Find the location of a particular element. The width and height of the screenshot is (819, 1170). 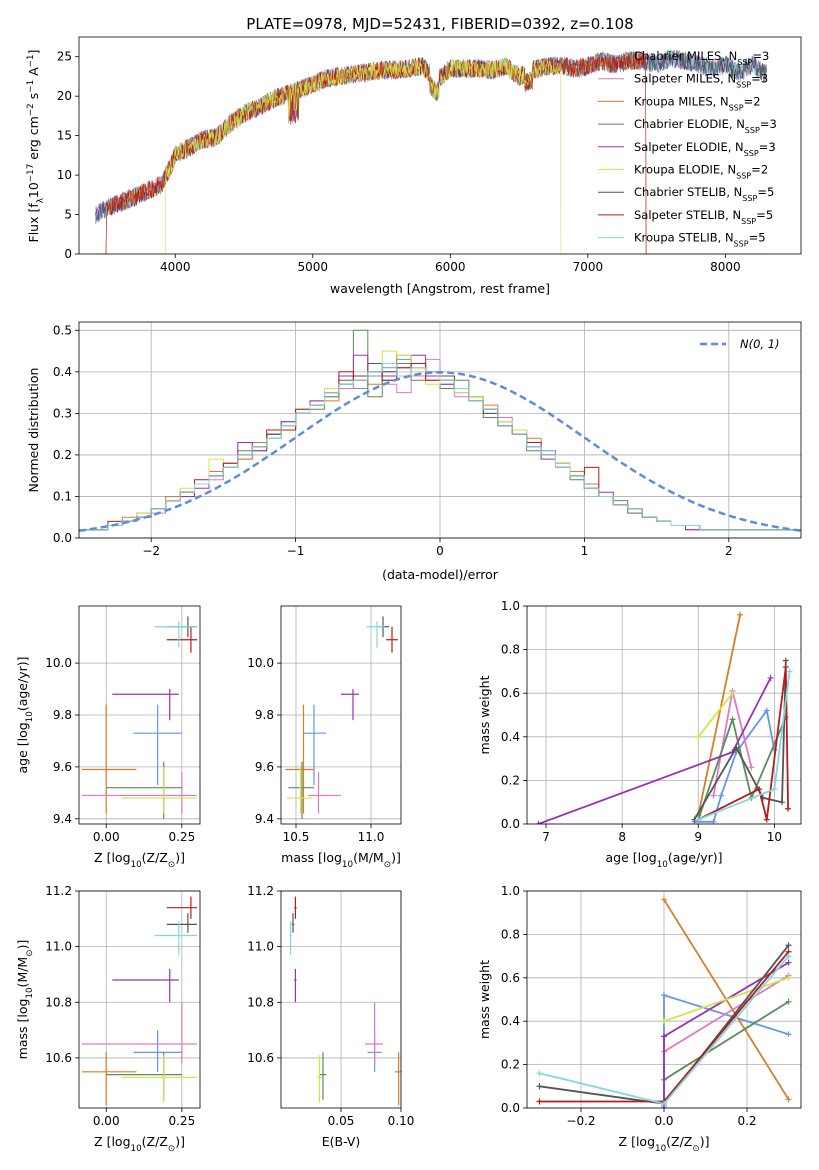

z-age-xlabel-part: (Z/Z is located at coordinates (155, 857).